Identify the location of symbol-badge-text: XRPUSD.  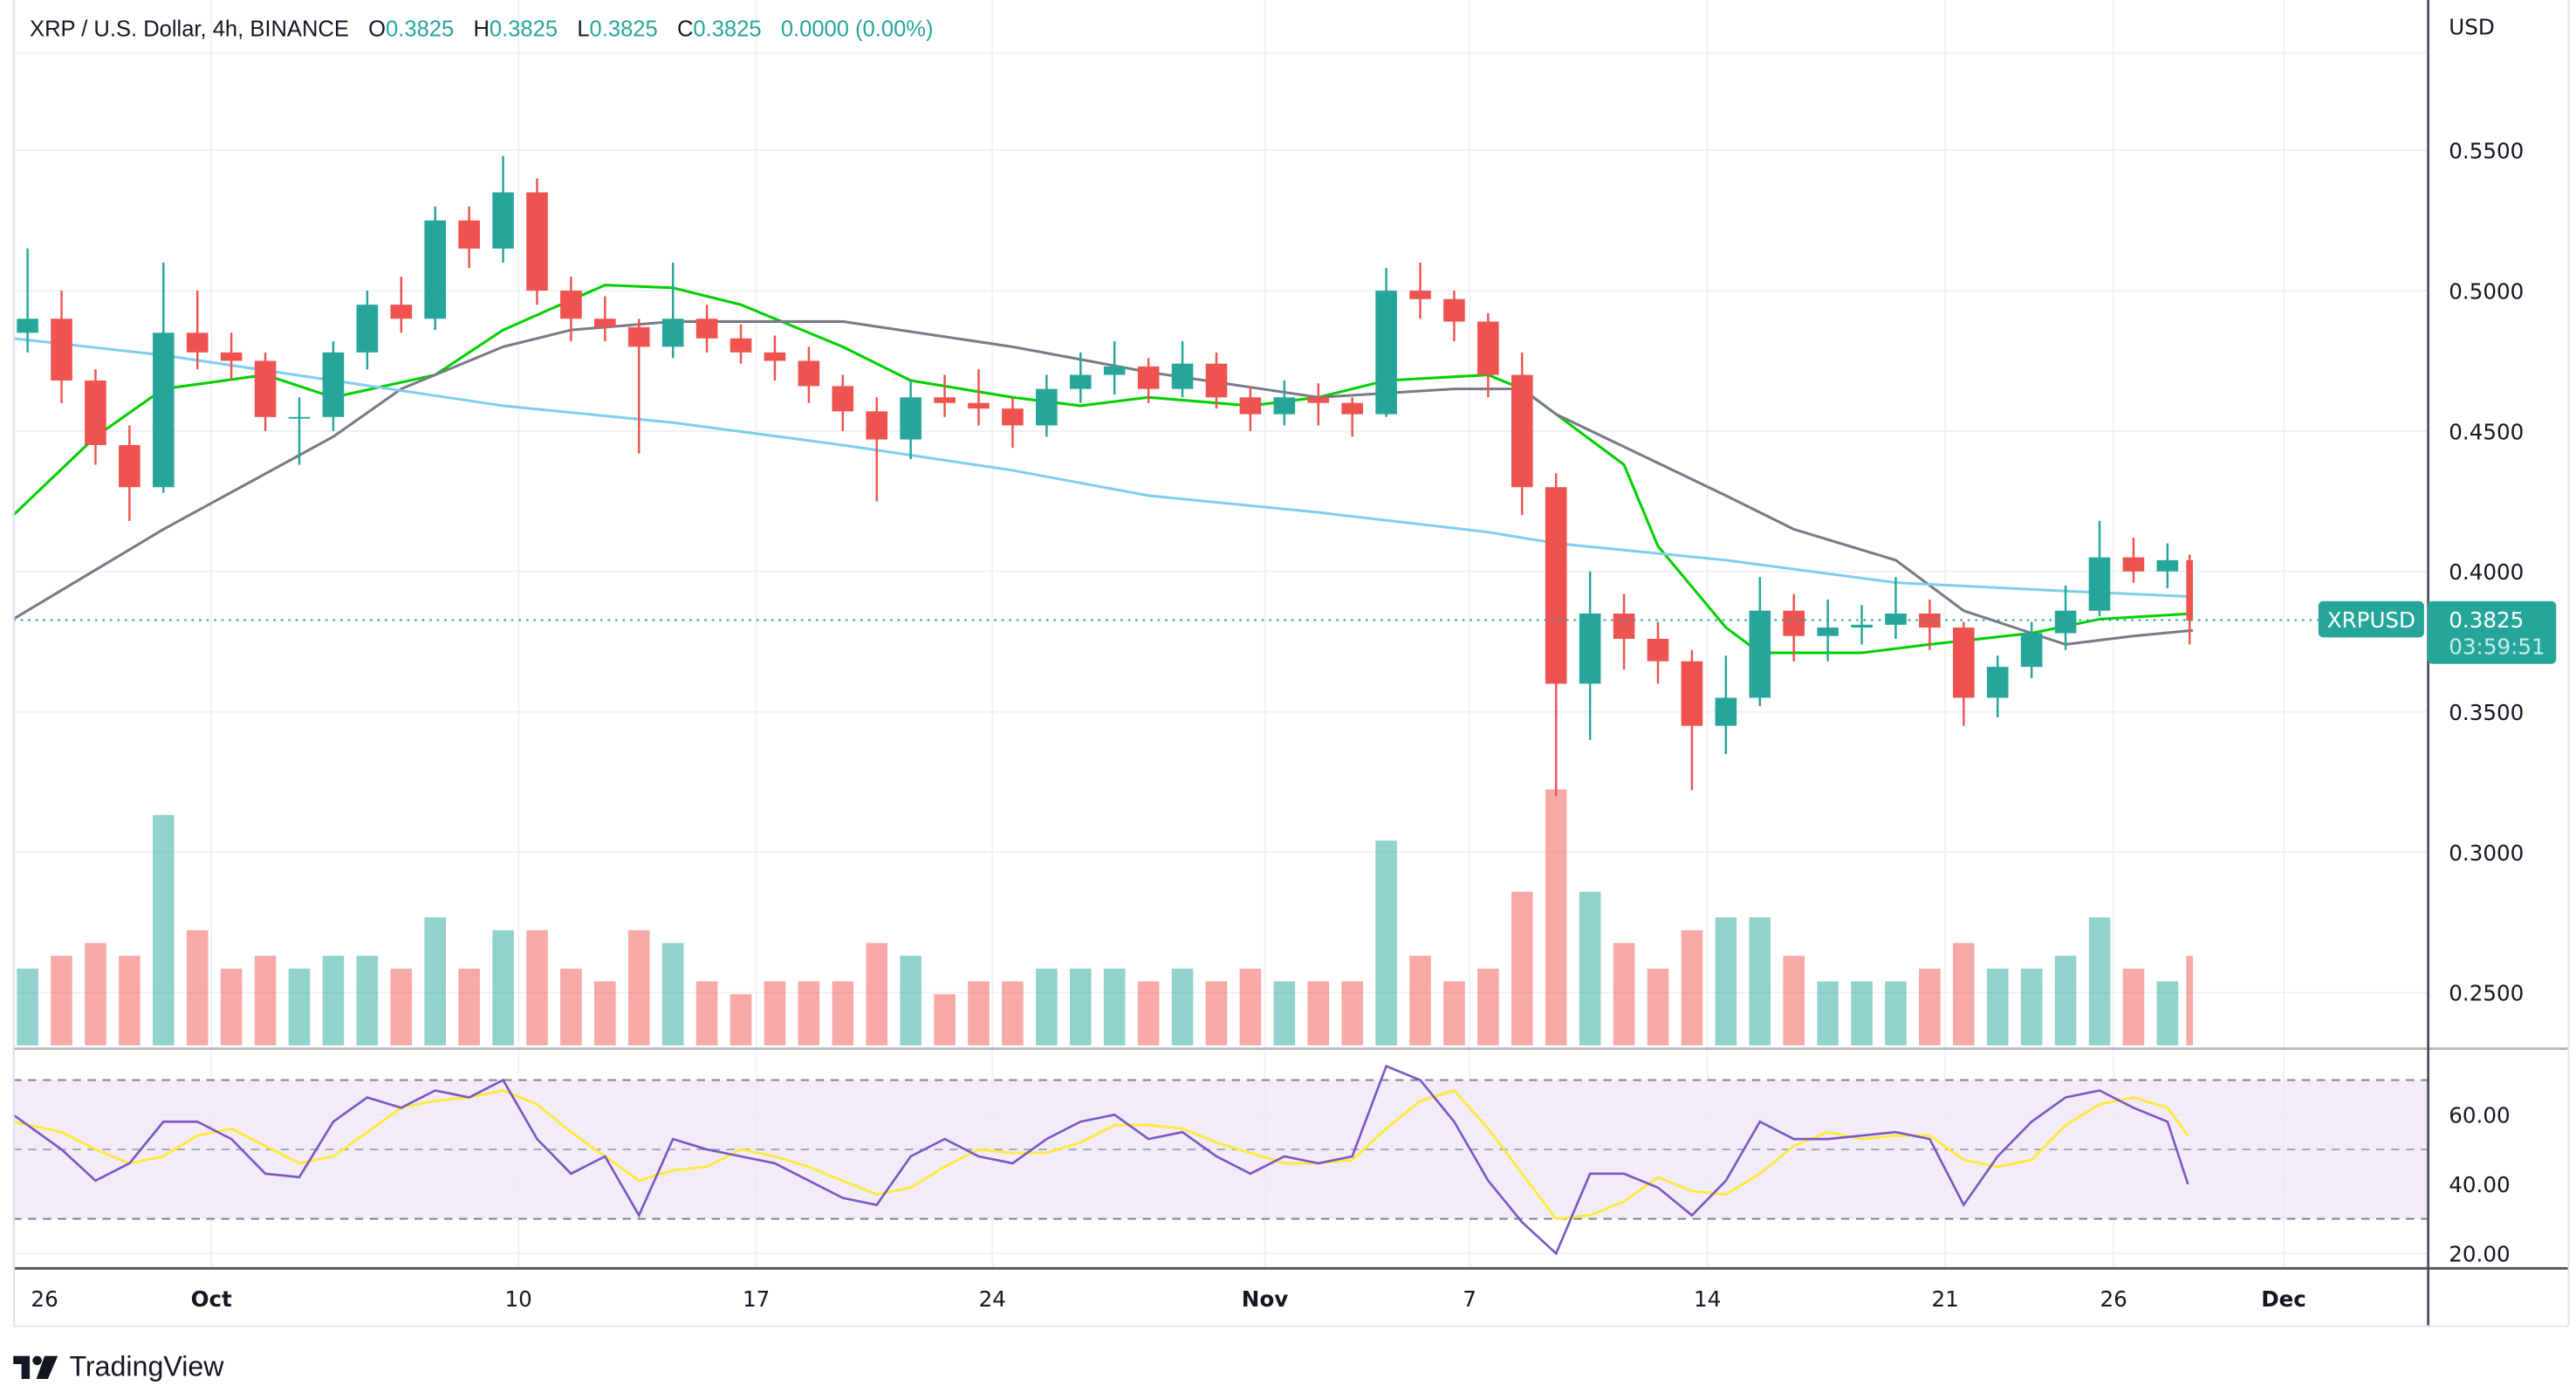
(2371, 620).